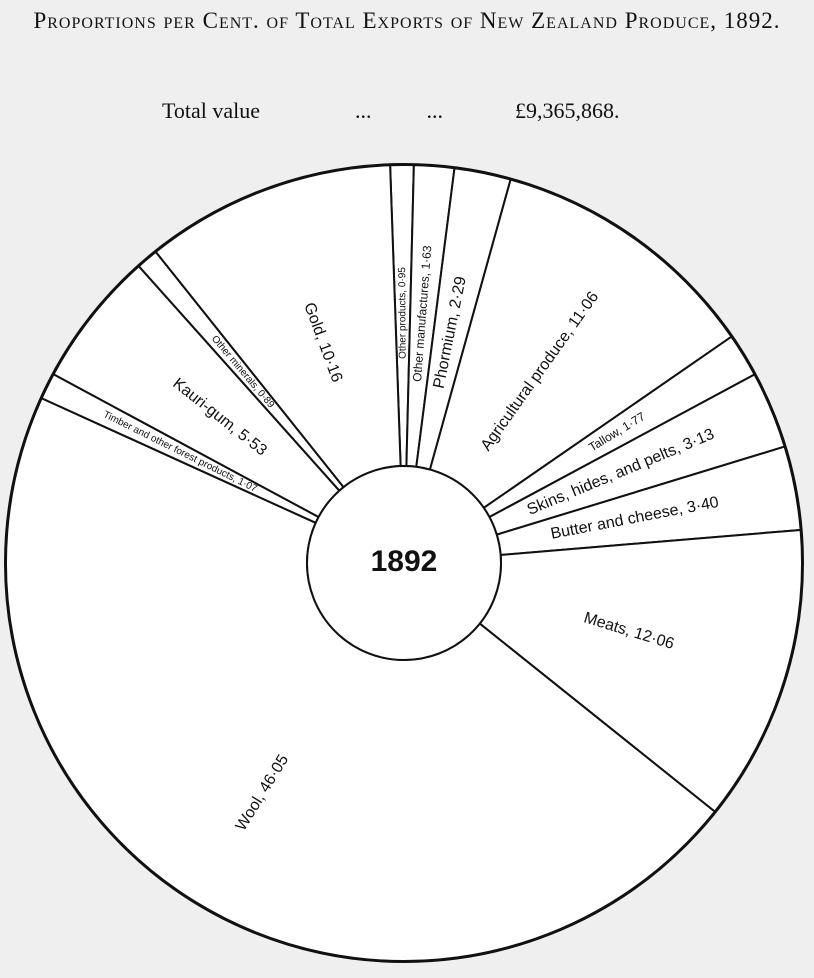 The height and width of the screenshot is (978, 814). What do you see at coordinates (211, 110) in the screenshot?
I see `total-label: Total value` at bounding box center [211, 110].